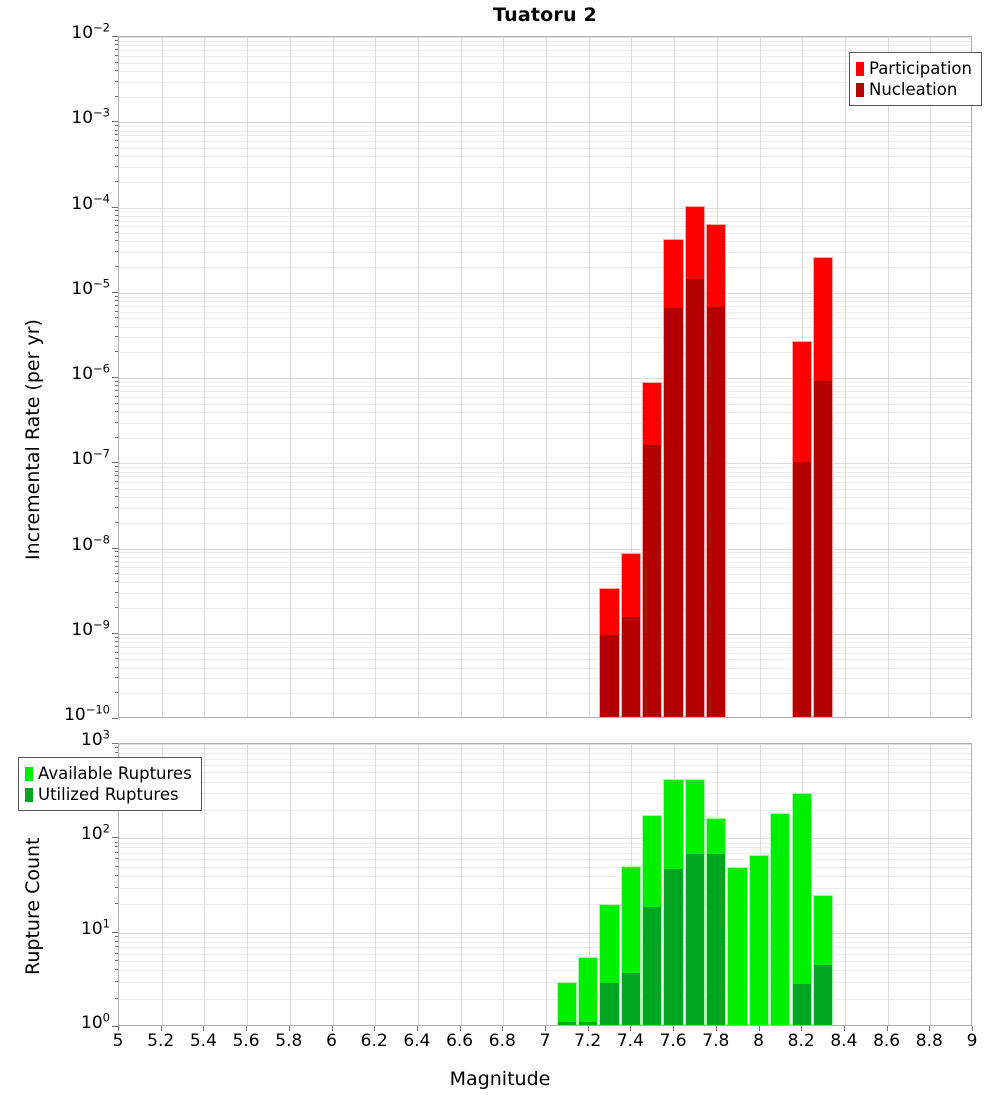  I want to click on legend-rupture-count: Available Ruptures Utilized Ruptures, so click(110, 784).